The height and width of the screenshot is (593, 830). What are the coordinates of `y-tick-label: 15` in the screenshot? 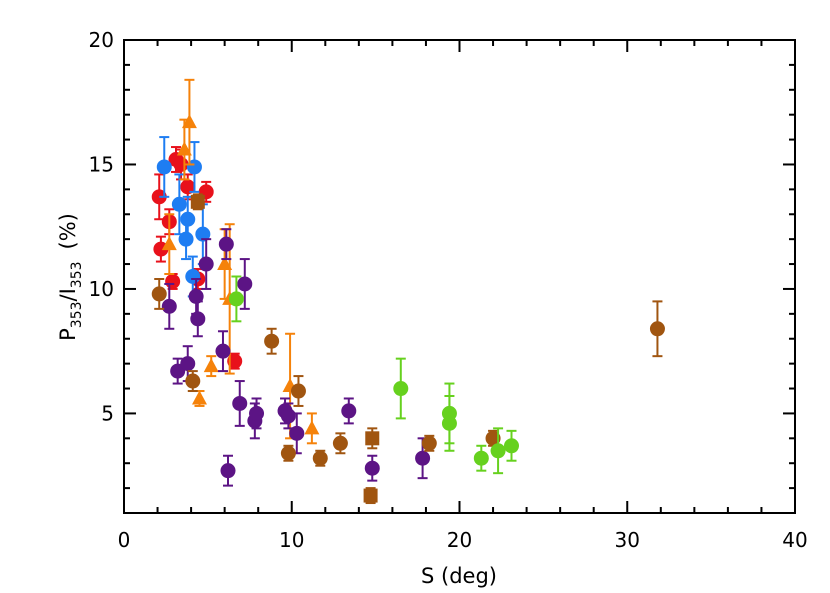 It's located at (101, 164).